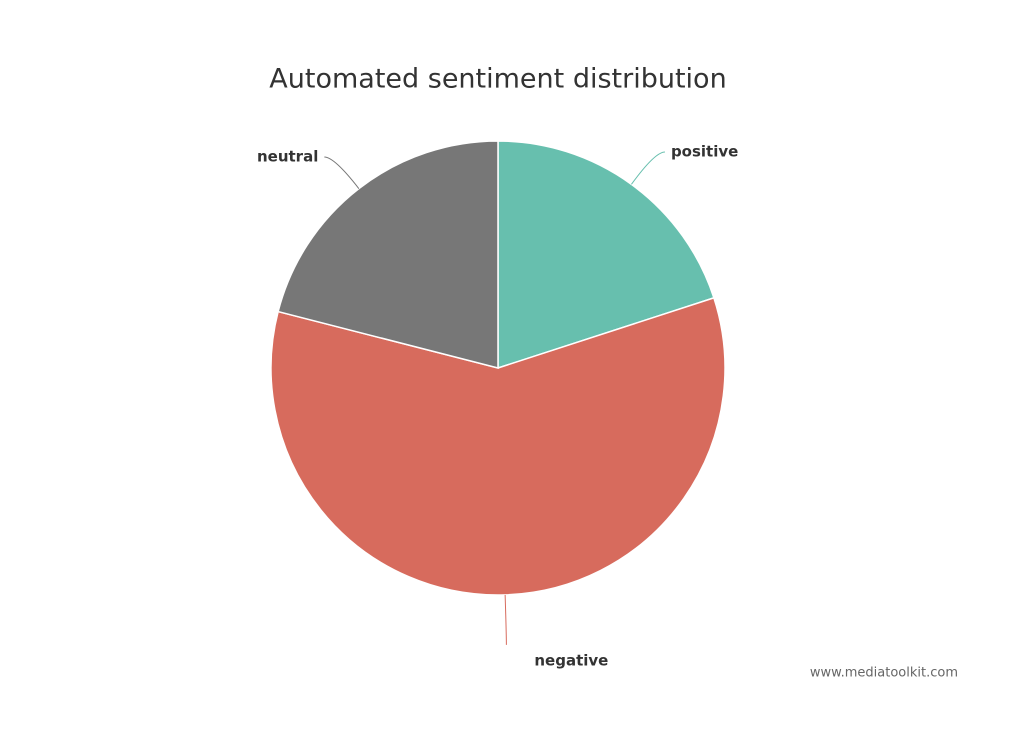 The image size is (1024, 735). I want to click on slice-label: neutral, so click(287, 157).